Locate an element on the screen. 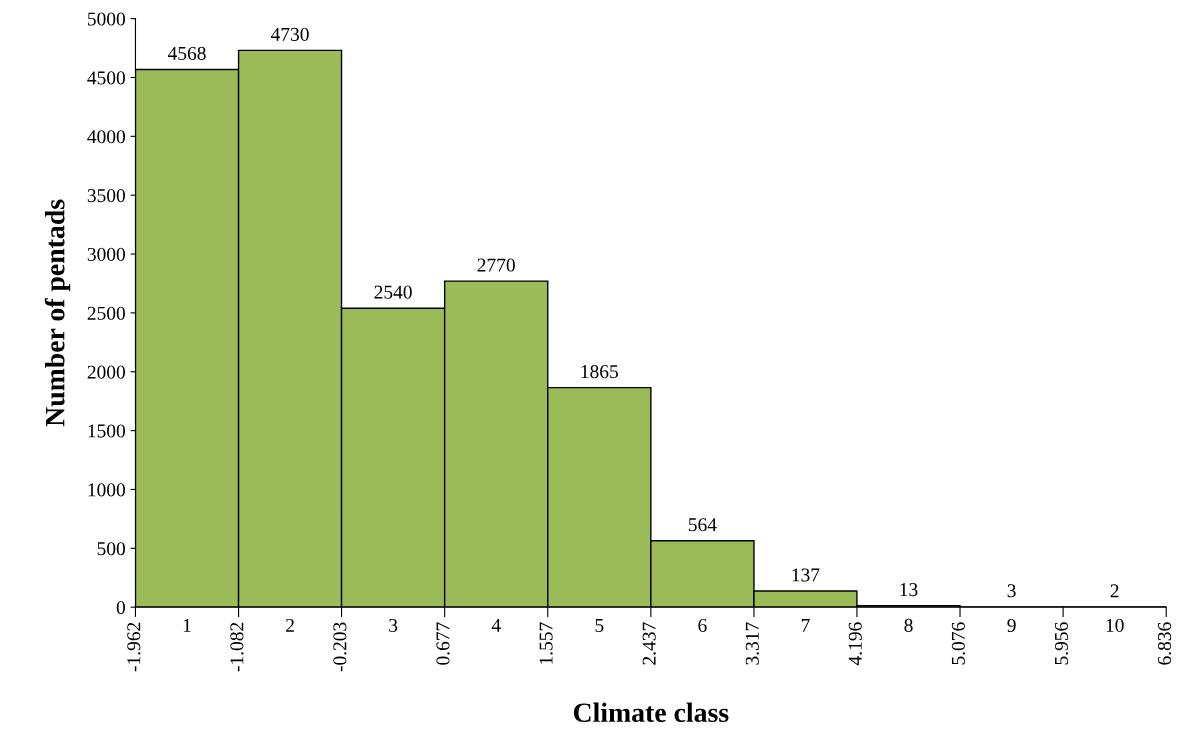 The width and height of the screenshot is (1178, 745). x2-tick-label: 10 is located at coordinates (1115, 625).